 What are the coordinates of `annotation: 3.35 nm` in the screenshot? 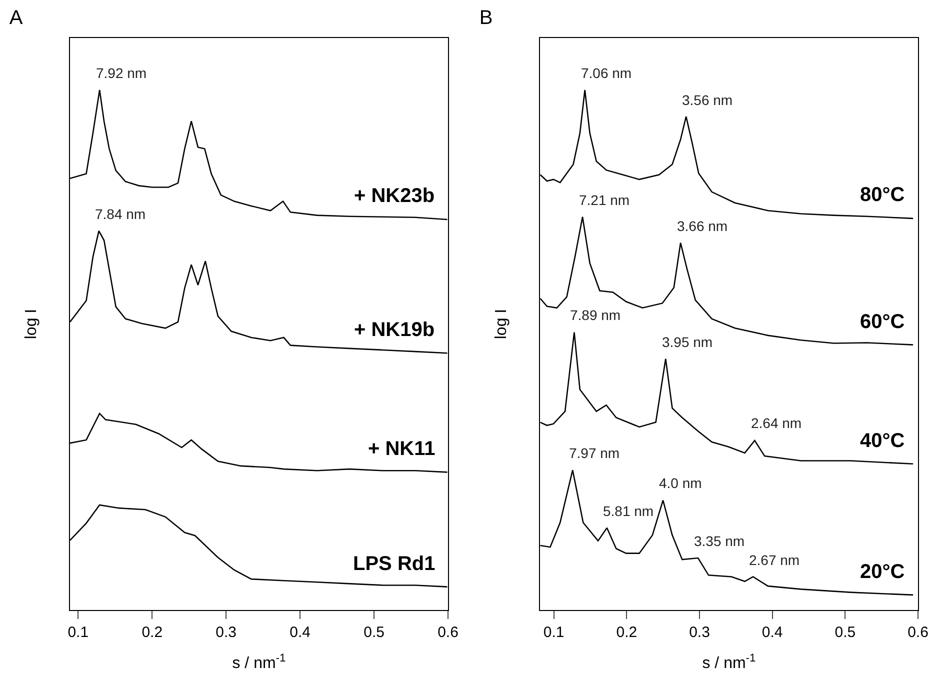 It's located at (719, 541).